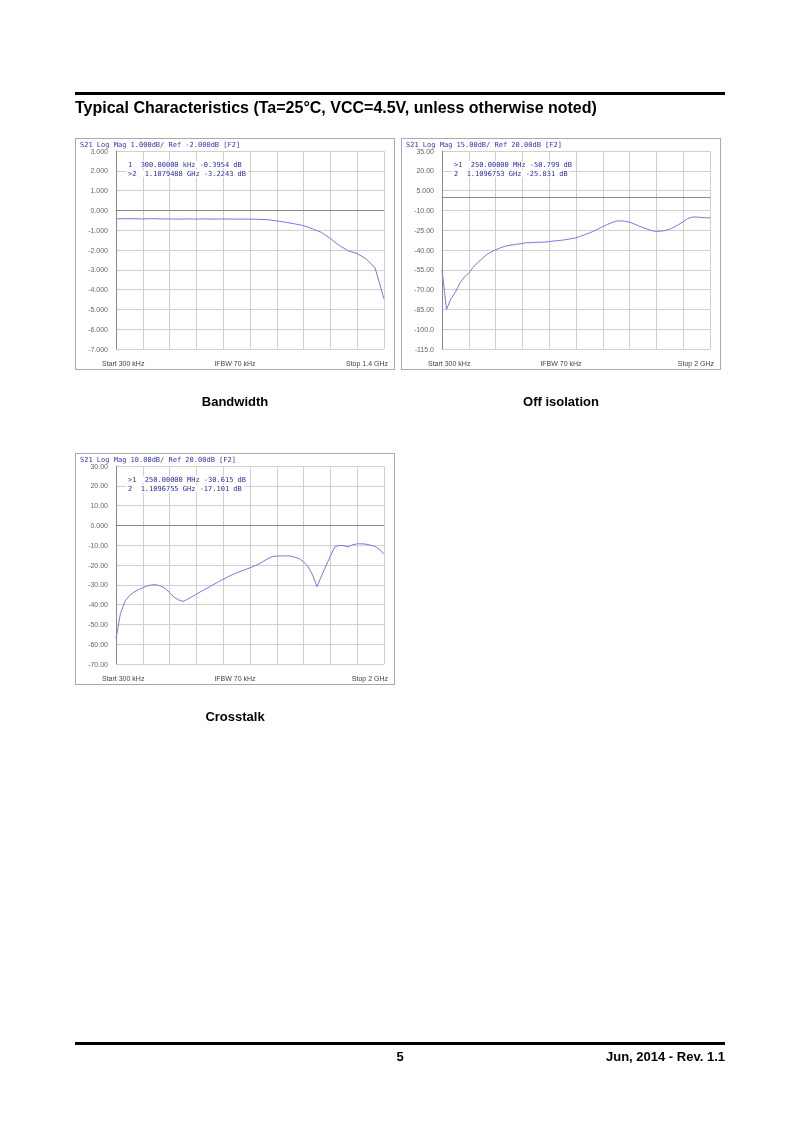 The image size is (800, 1131). I want to click on text: Off isolation, so click(561, 401).